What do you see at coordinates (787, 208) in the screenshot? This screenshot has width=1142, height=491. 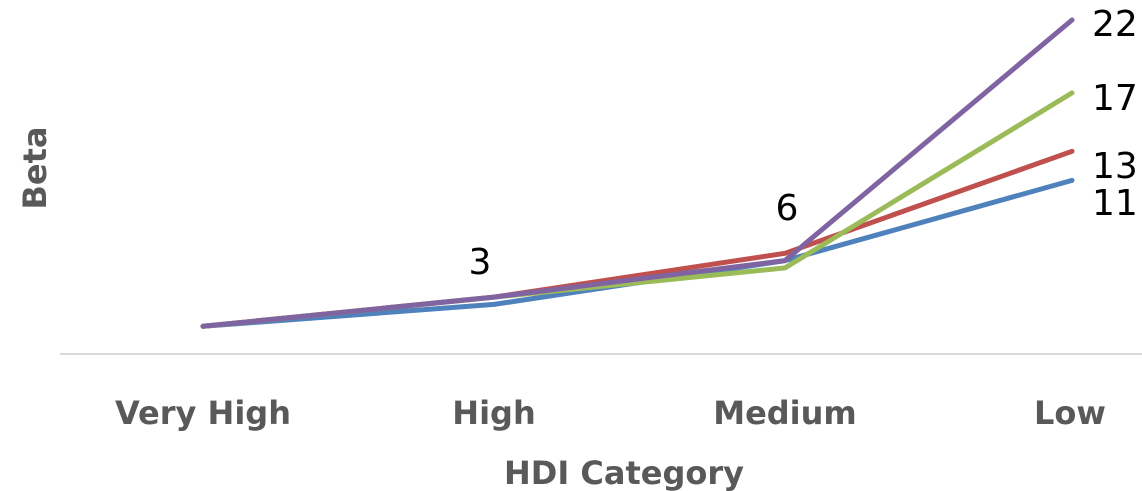 I see `data-label-6: 6` at bounding box center [787, 208].